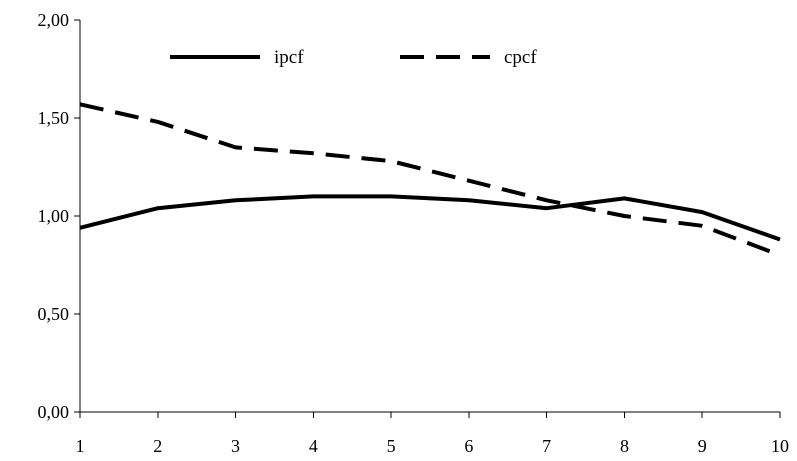  I want to click on x-tick-label: 2, so click(157, 446).